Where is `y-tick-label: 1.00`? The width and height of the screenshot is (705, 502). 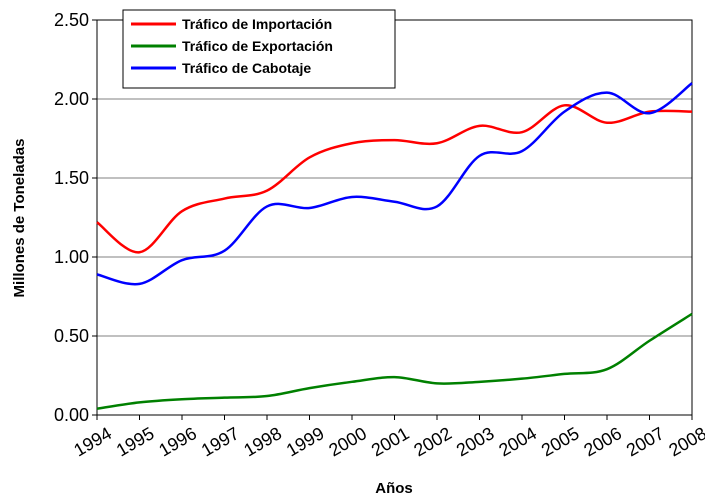
y-tick-label: 1.00 is located at coordinates (71, 257).